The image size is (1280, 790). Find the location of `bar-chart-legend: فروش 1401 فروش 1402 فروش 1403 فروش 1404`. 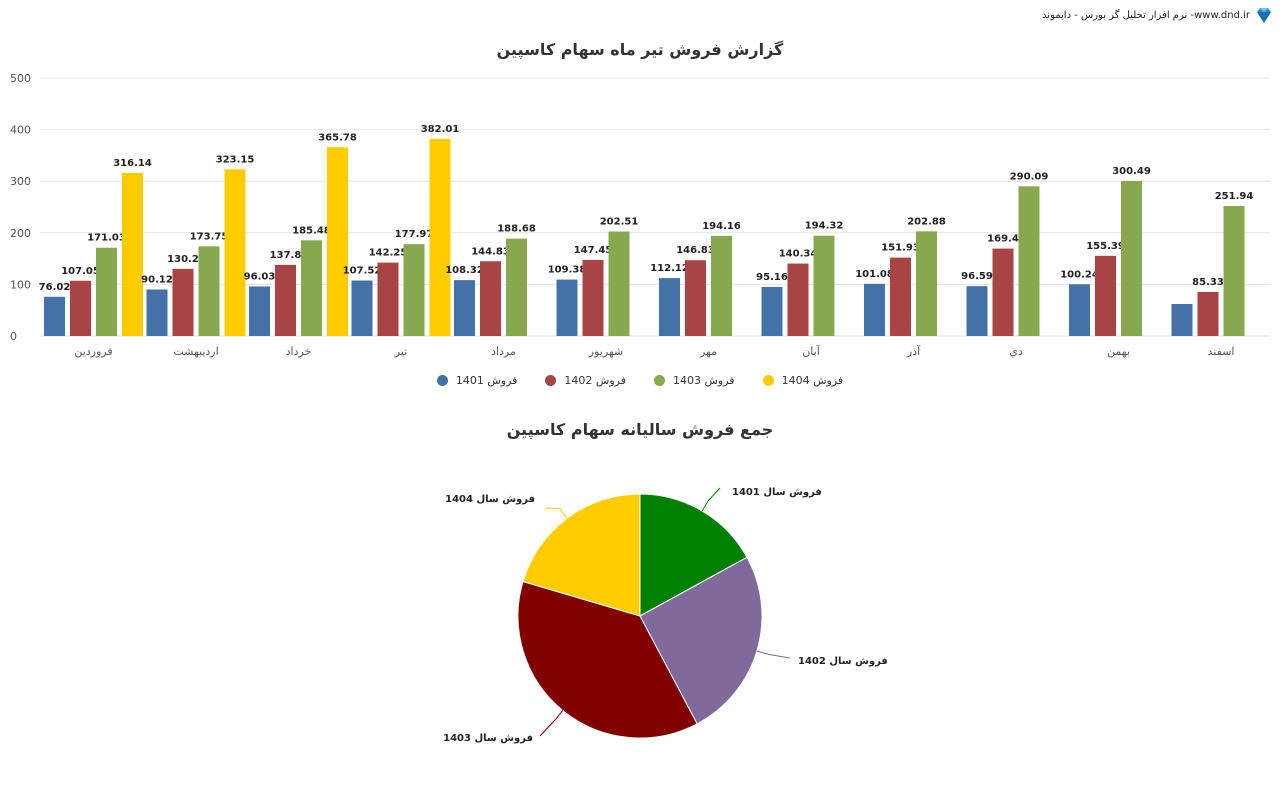

bar-chart-legend: فروش 1401 فروش 1402 فروش 1403 فروش 1404 is located at coordinates (640, 380).